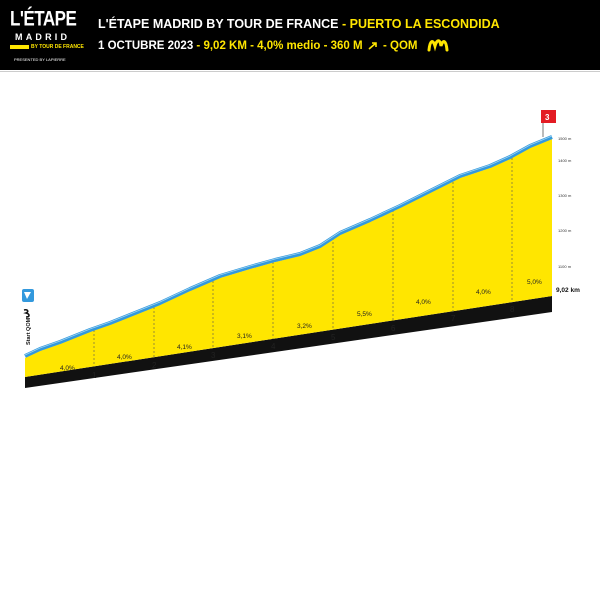 The height and width of the screenshot is (600, 600). I want to click on altitude-label: 1500 m, so click(565, 138).